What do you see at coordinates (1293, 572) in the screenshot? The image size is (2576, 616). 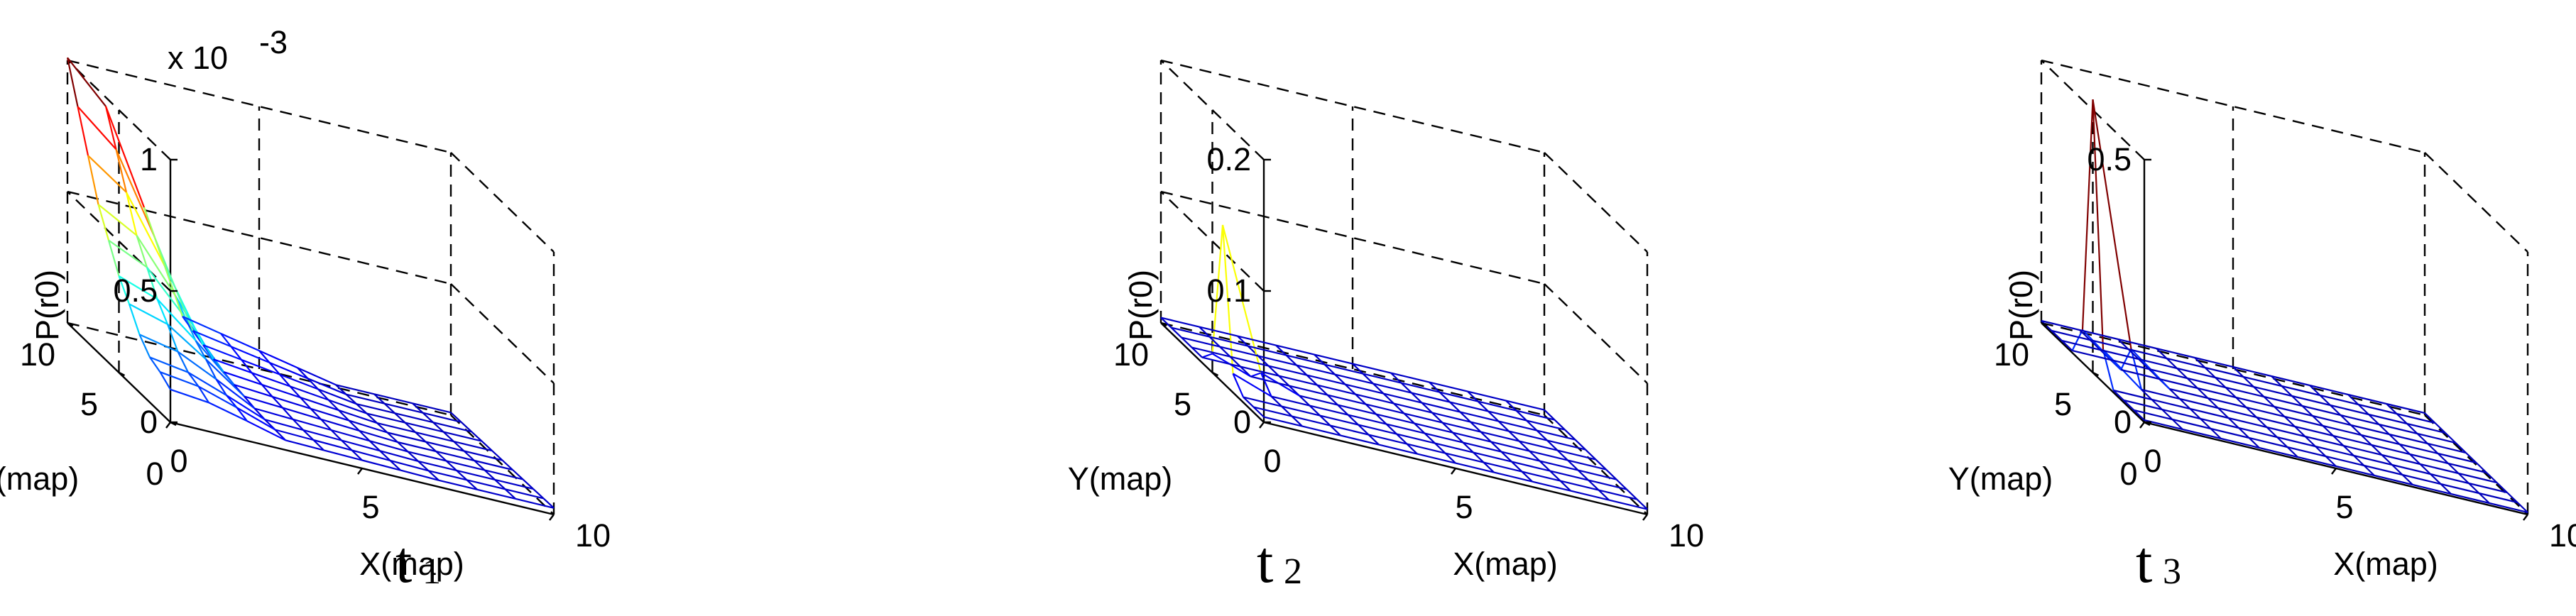 I see `panel-label-subscript: 2` at bounding box center [1293, 572].